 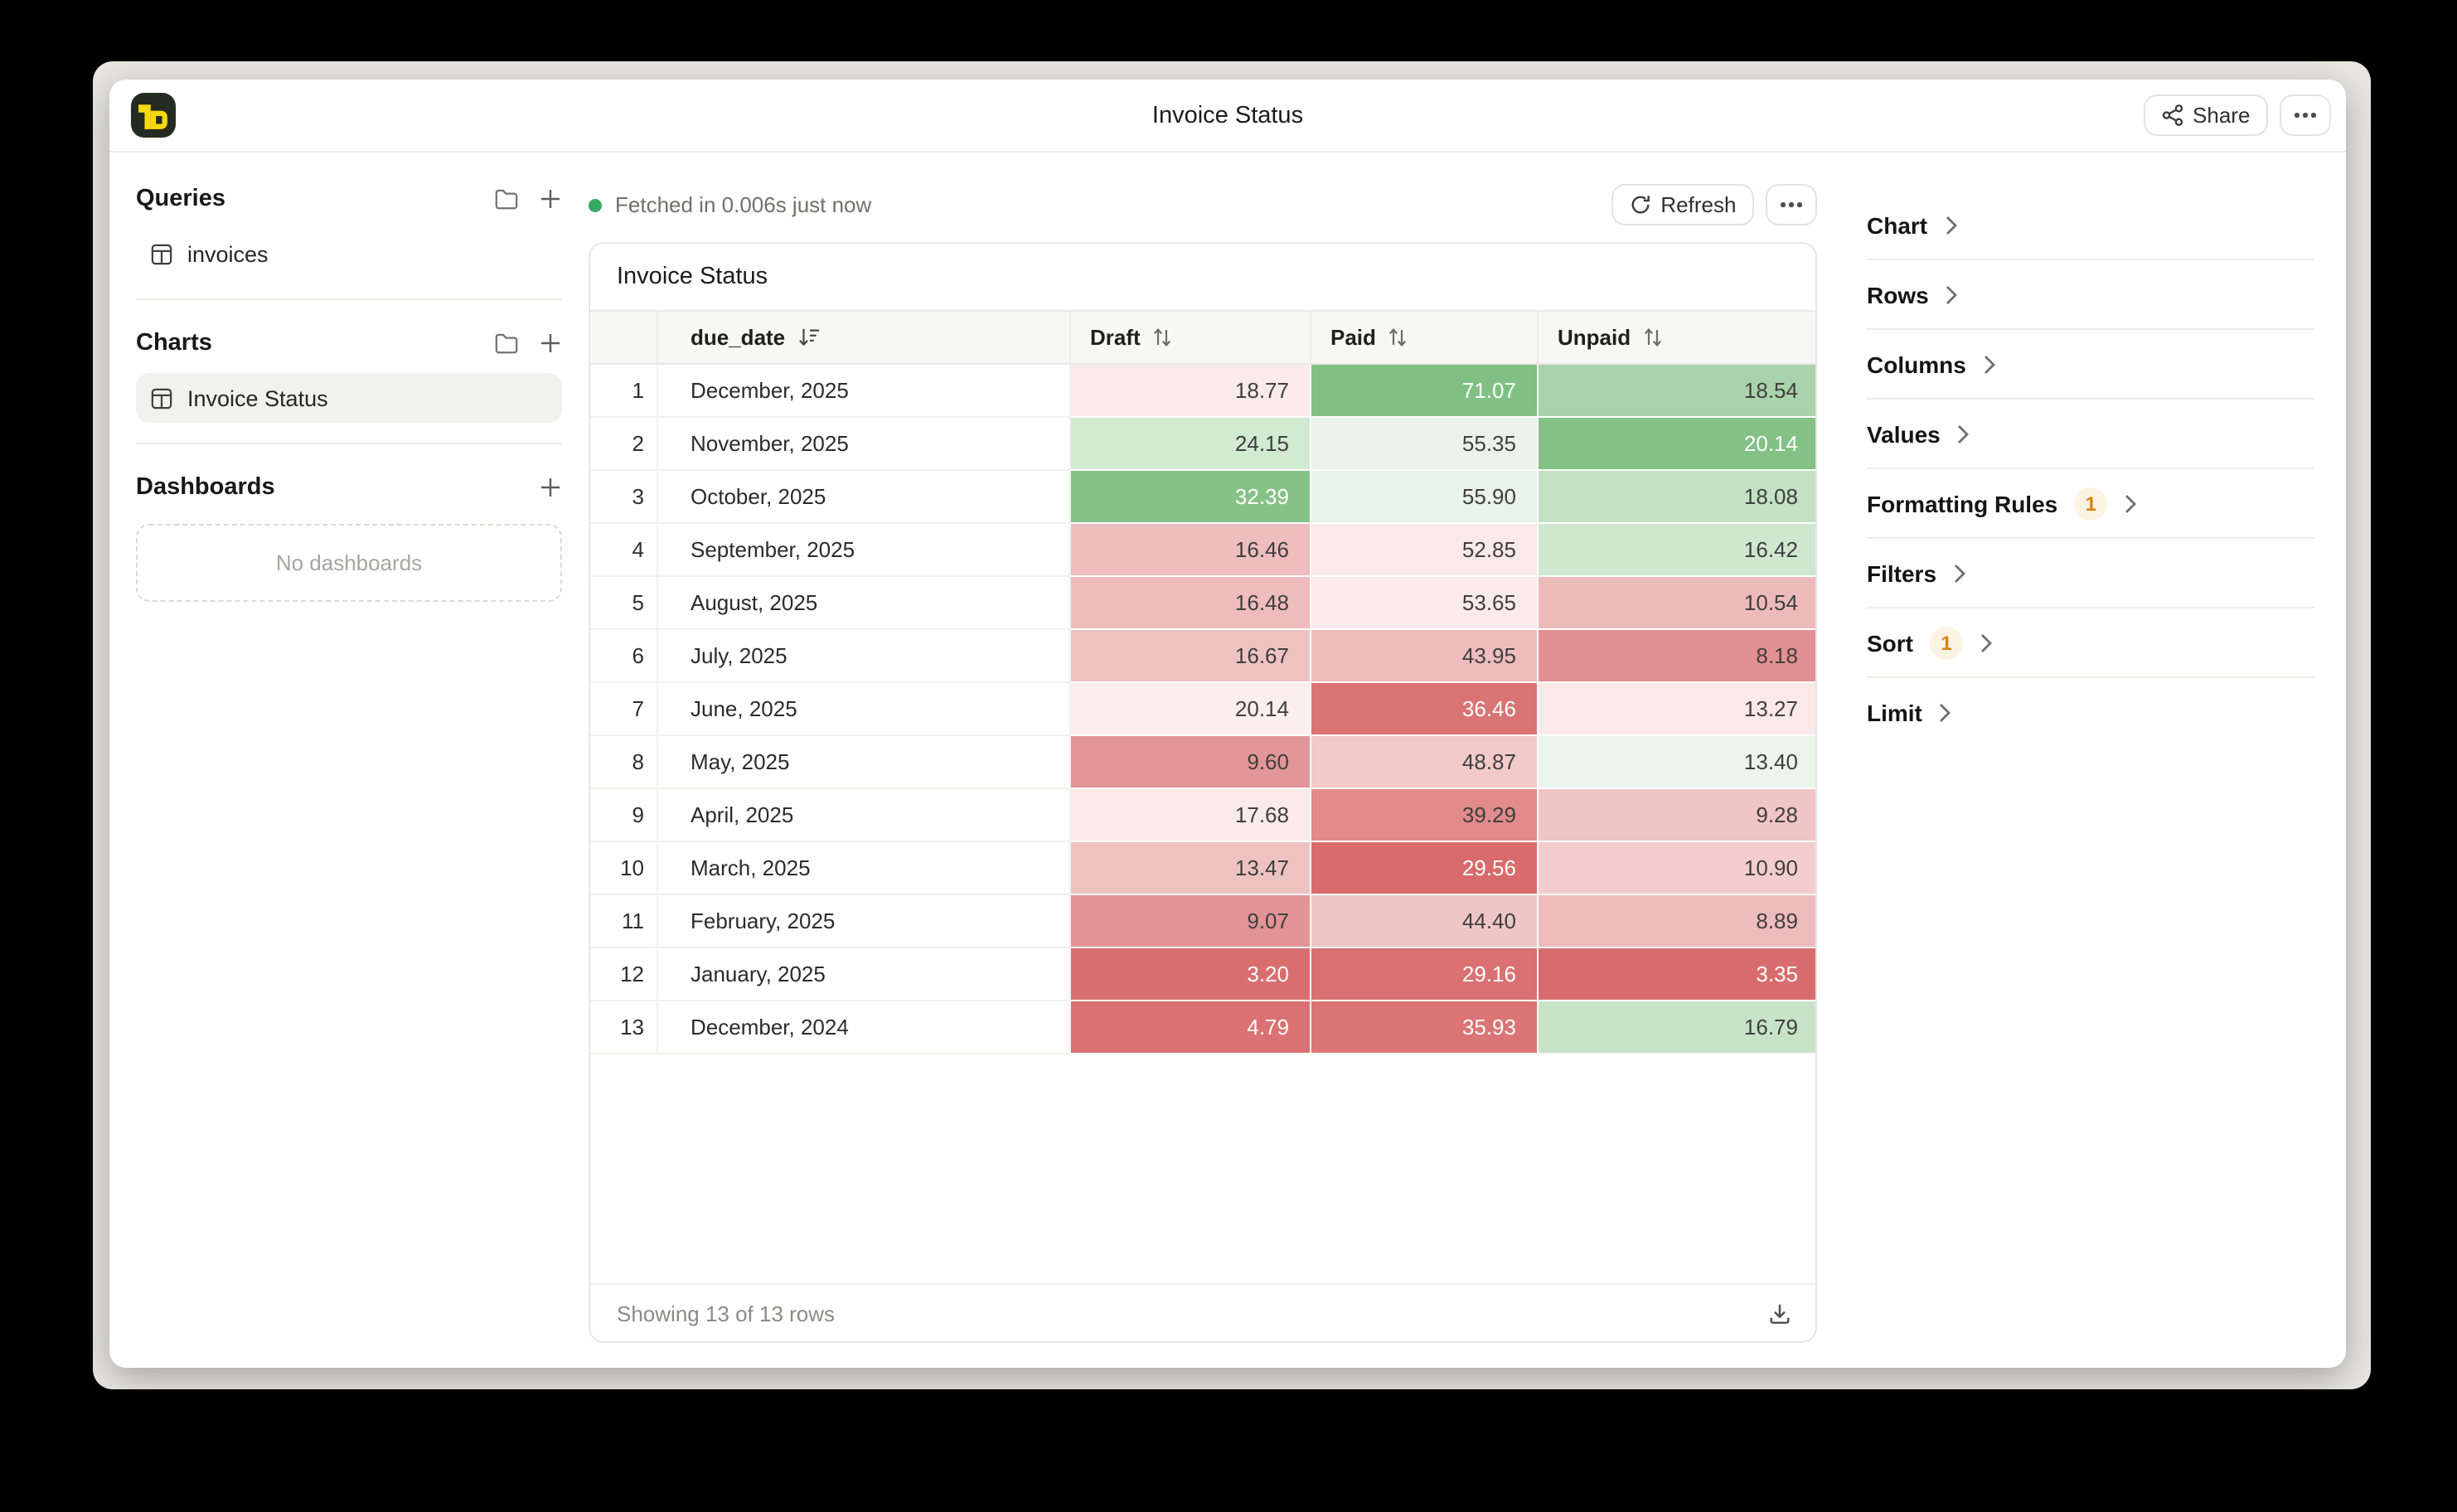 What do you see at coordinates (506, 199) in the screenshot?
I see `queries-folder-button` at bounding box center [506, 199].